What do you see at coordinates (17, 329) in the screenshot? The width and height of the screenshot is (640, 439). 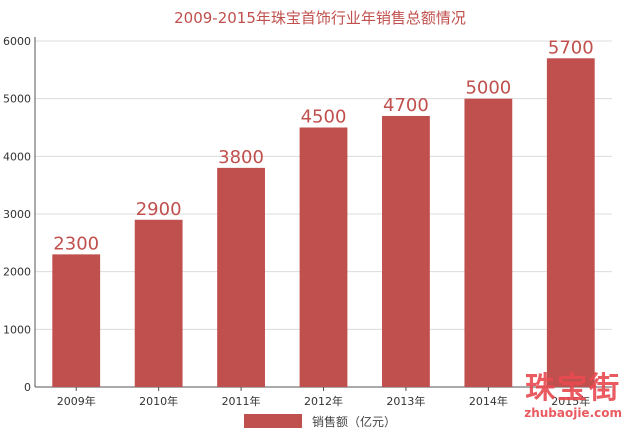 I see `y-tick-label: 1000` at bounding box center [17, 329].